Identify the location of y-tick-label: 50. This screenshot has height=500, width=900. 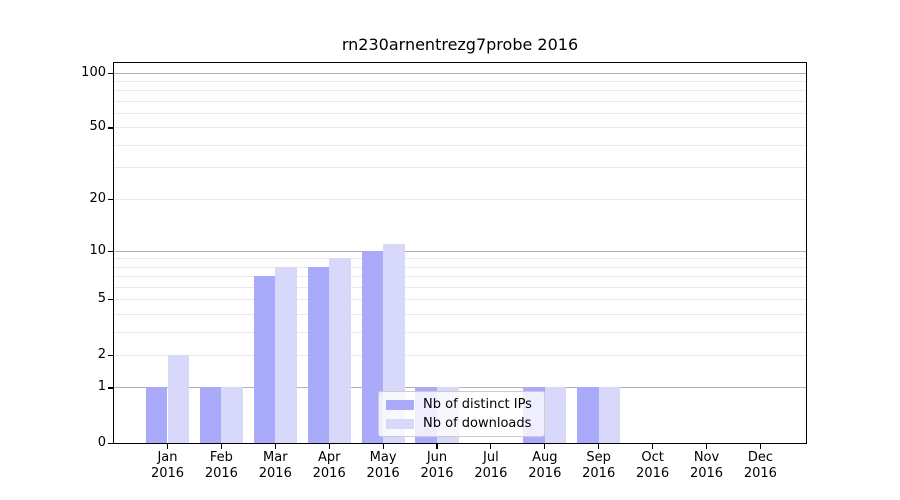
(97, 127).